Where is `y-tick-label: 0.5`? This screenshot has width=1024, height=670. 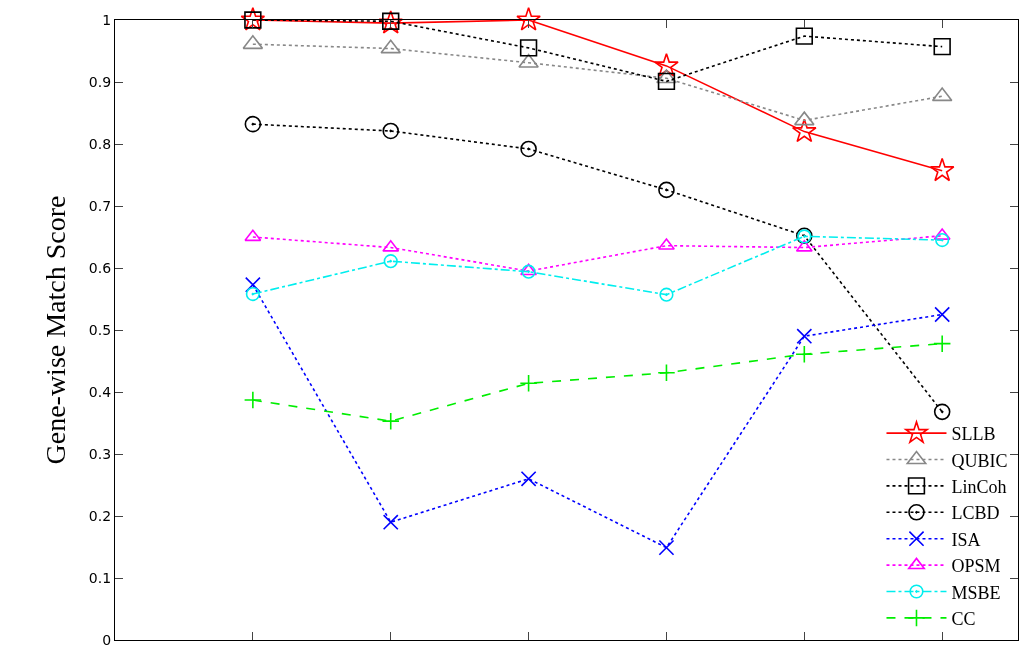 y-tick-label: 0.5 is located at coordinates (100, 329).